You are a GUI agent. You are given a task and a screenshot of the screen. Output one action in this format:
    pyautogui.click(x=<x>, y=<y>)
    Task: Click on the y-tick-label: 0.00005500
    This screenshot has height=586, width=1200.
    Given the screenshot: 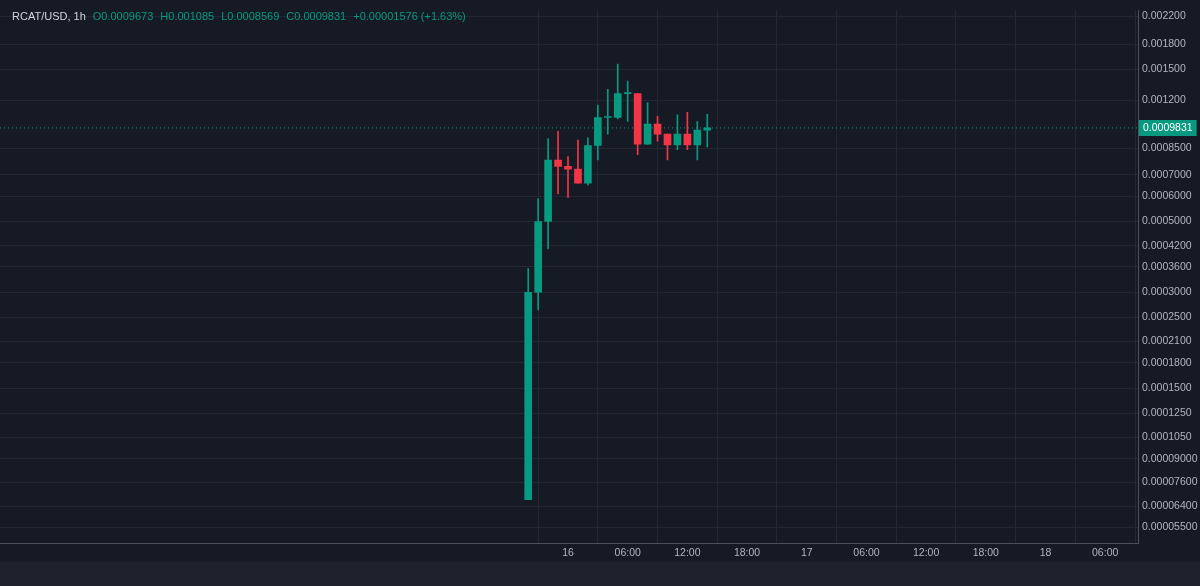 What is the action you would take?
    pyautogui.click(x=1170, y=525)
    